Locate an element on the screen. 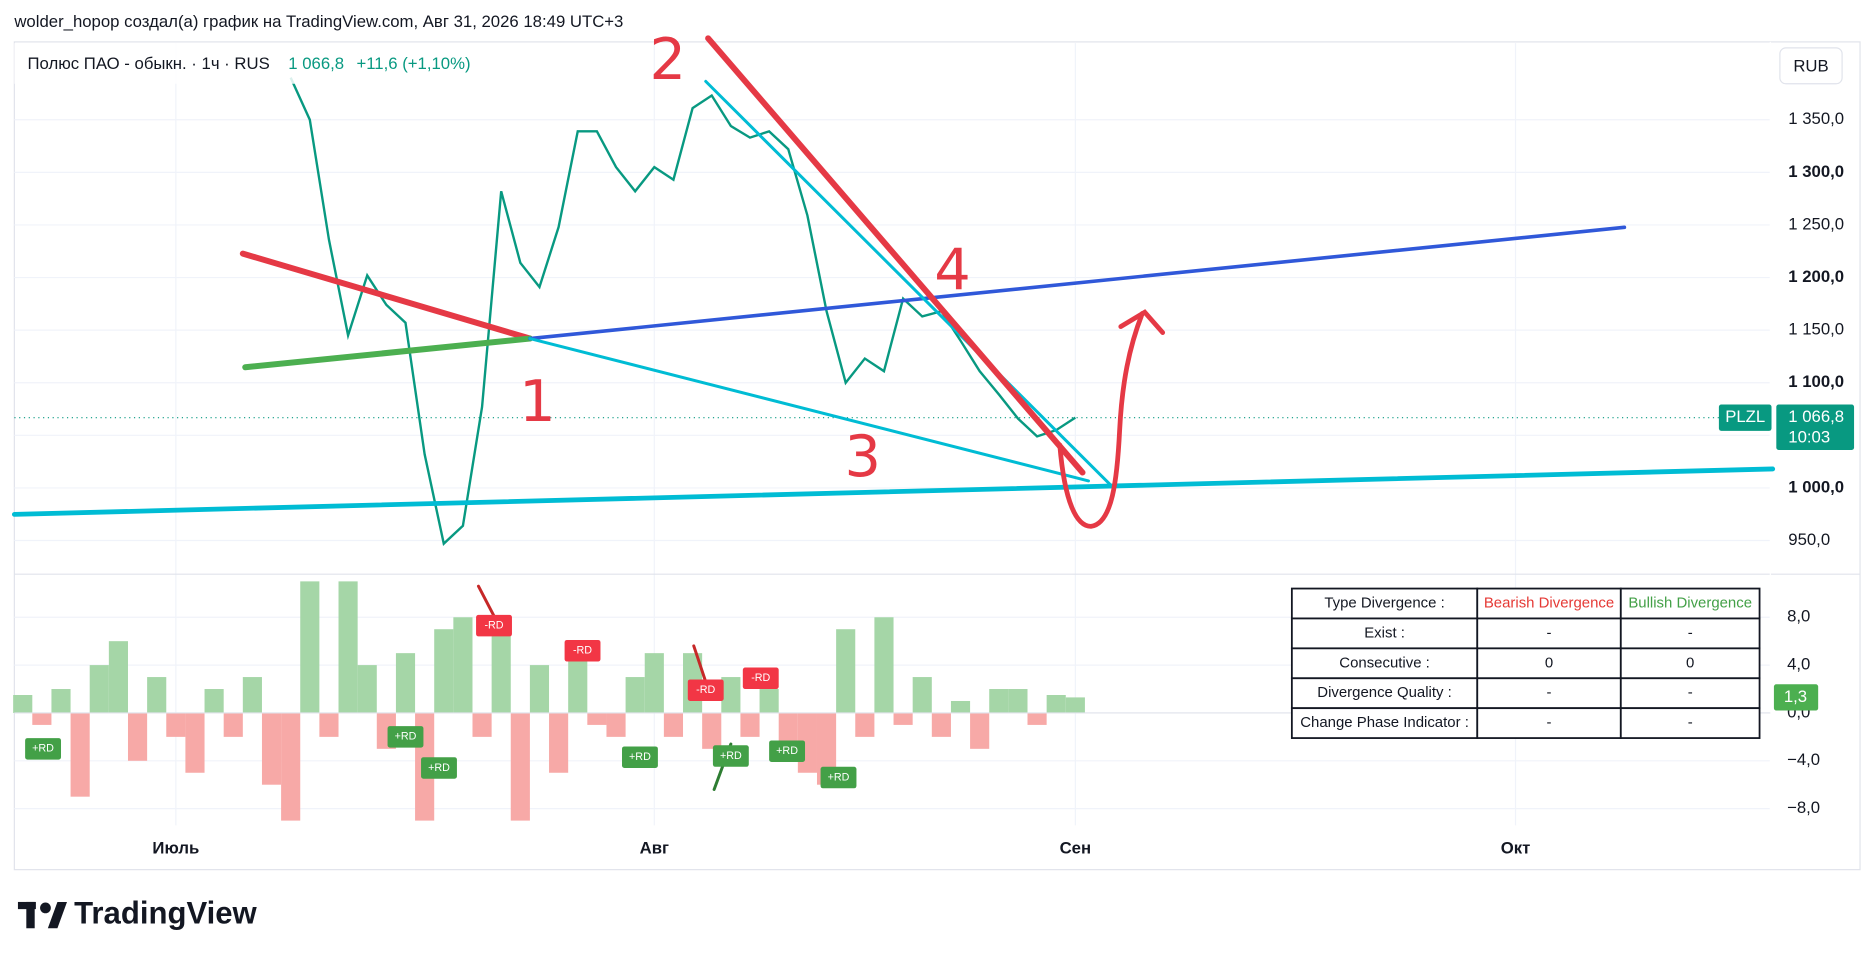 Image resolution: width=1872 pixels, height=957 pixels. countdown: 10:03 is located at coordinates (1809, 436).